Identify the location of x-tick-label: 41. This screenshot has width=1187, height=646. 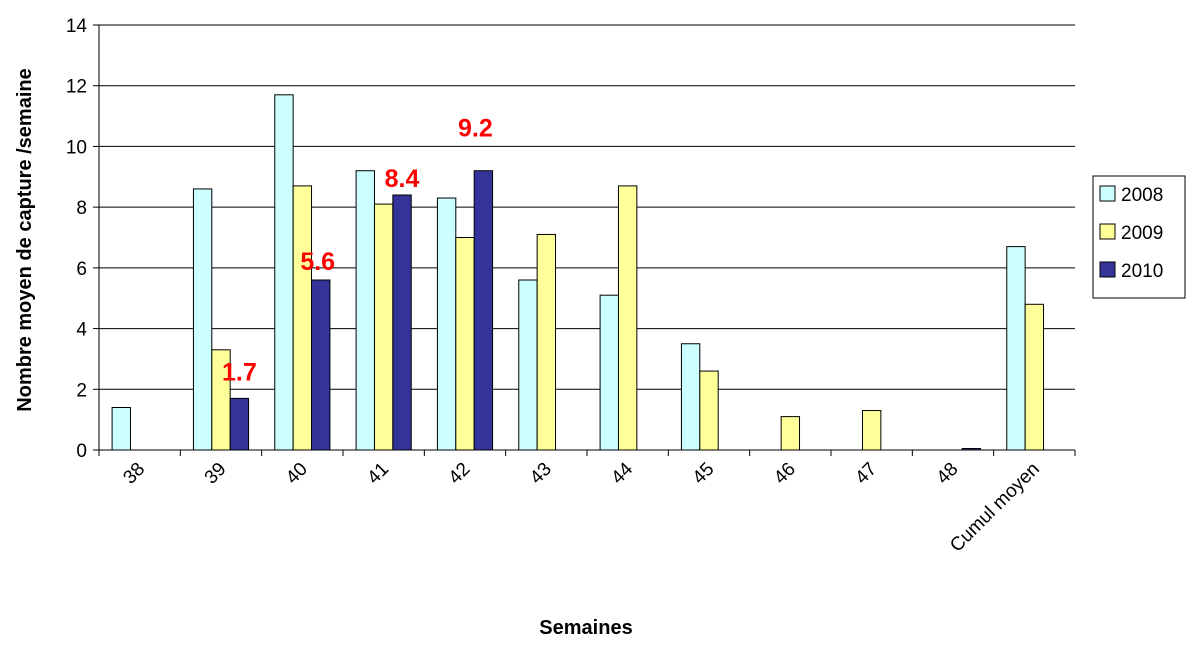
(378, 474).